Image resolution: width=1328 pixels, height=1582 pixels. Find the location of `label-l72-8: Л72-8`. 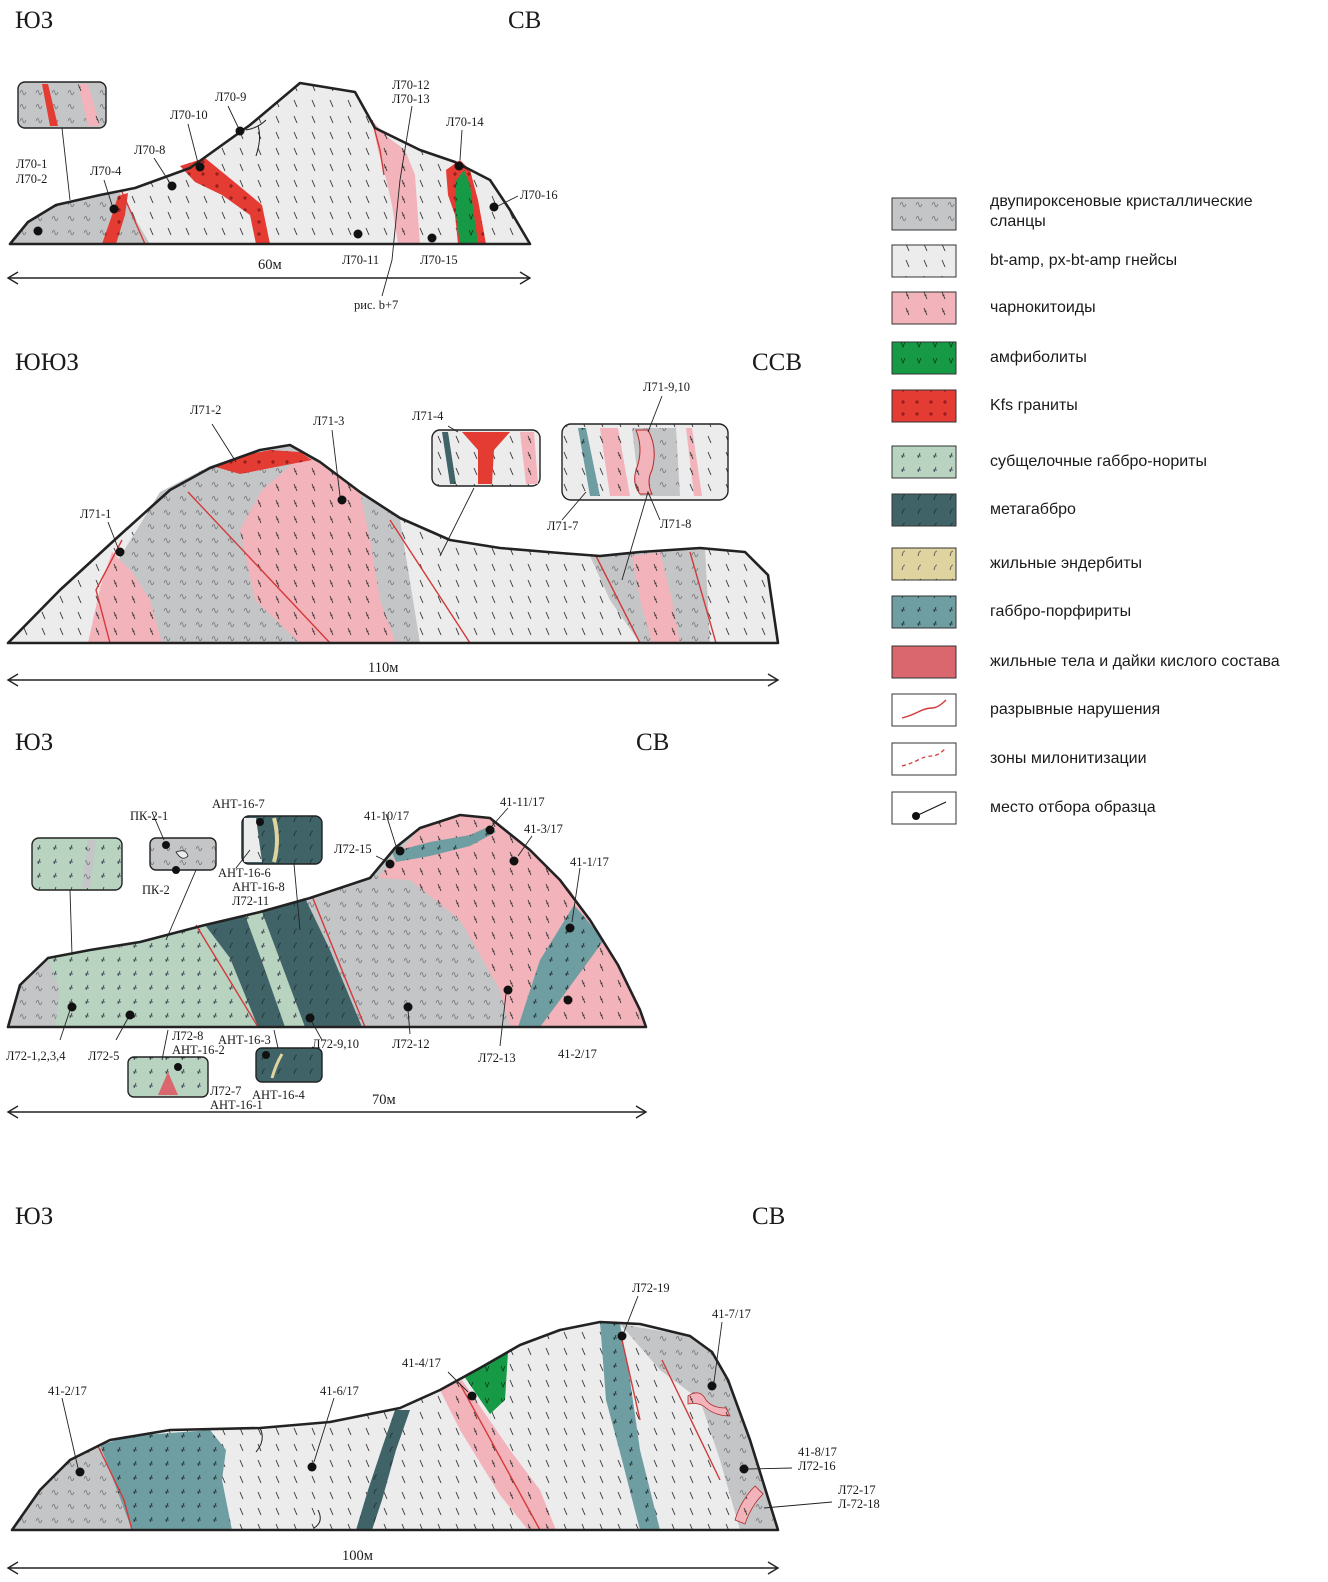

label-l72-8: Л72-8 is located at coordinates (187, 1036).